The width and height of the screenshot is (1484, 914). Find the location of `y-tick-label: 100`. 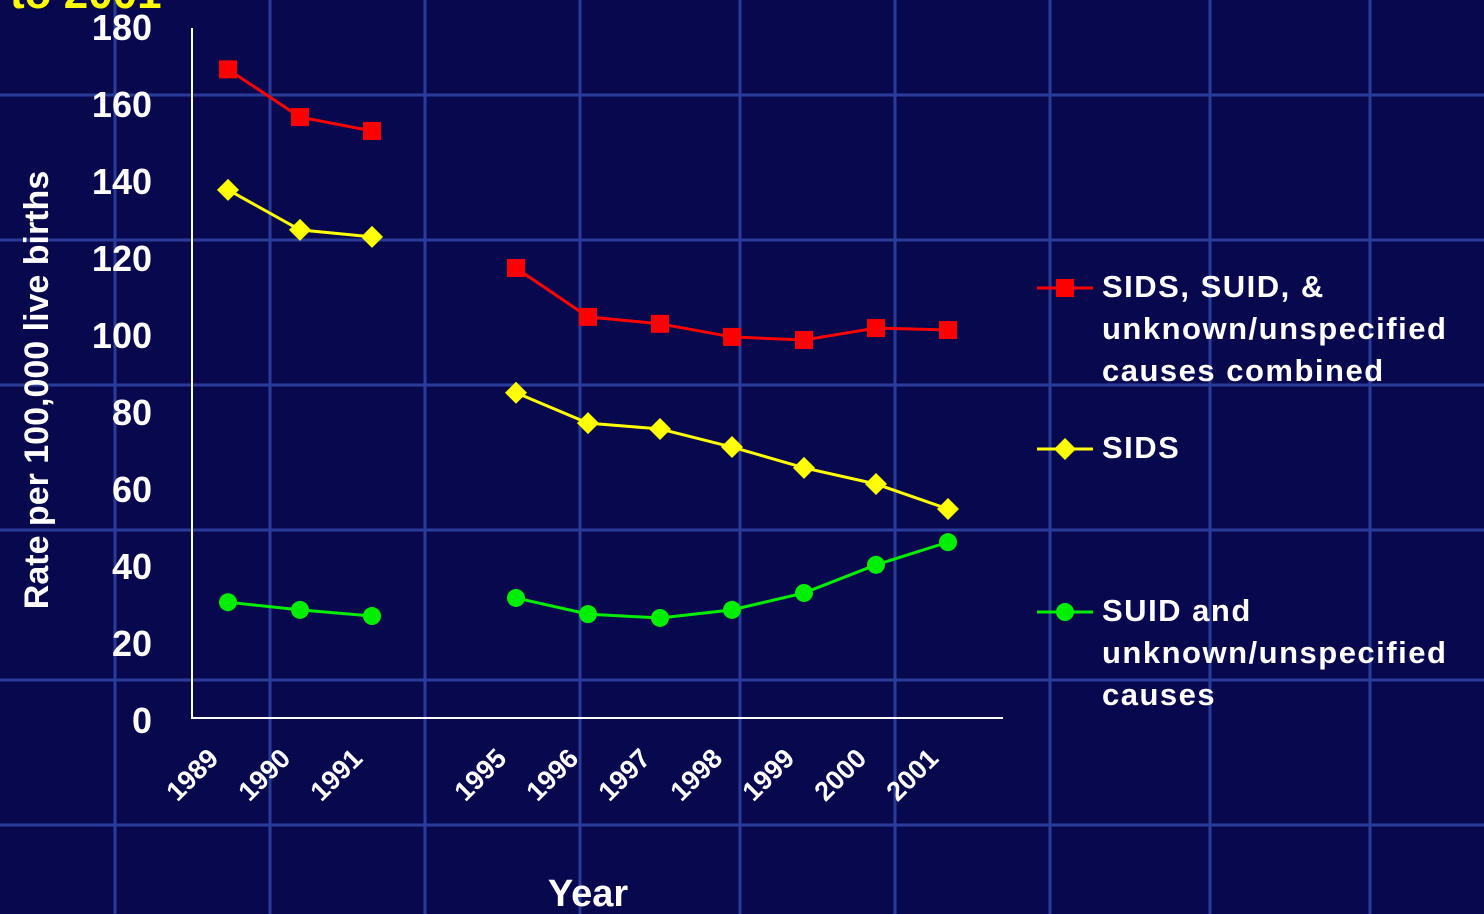

y-tick-label: 100 is located at coordinates (122, 335).